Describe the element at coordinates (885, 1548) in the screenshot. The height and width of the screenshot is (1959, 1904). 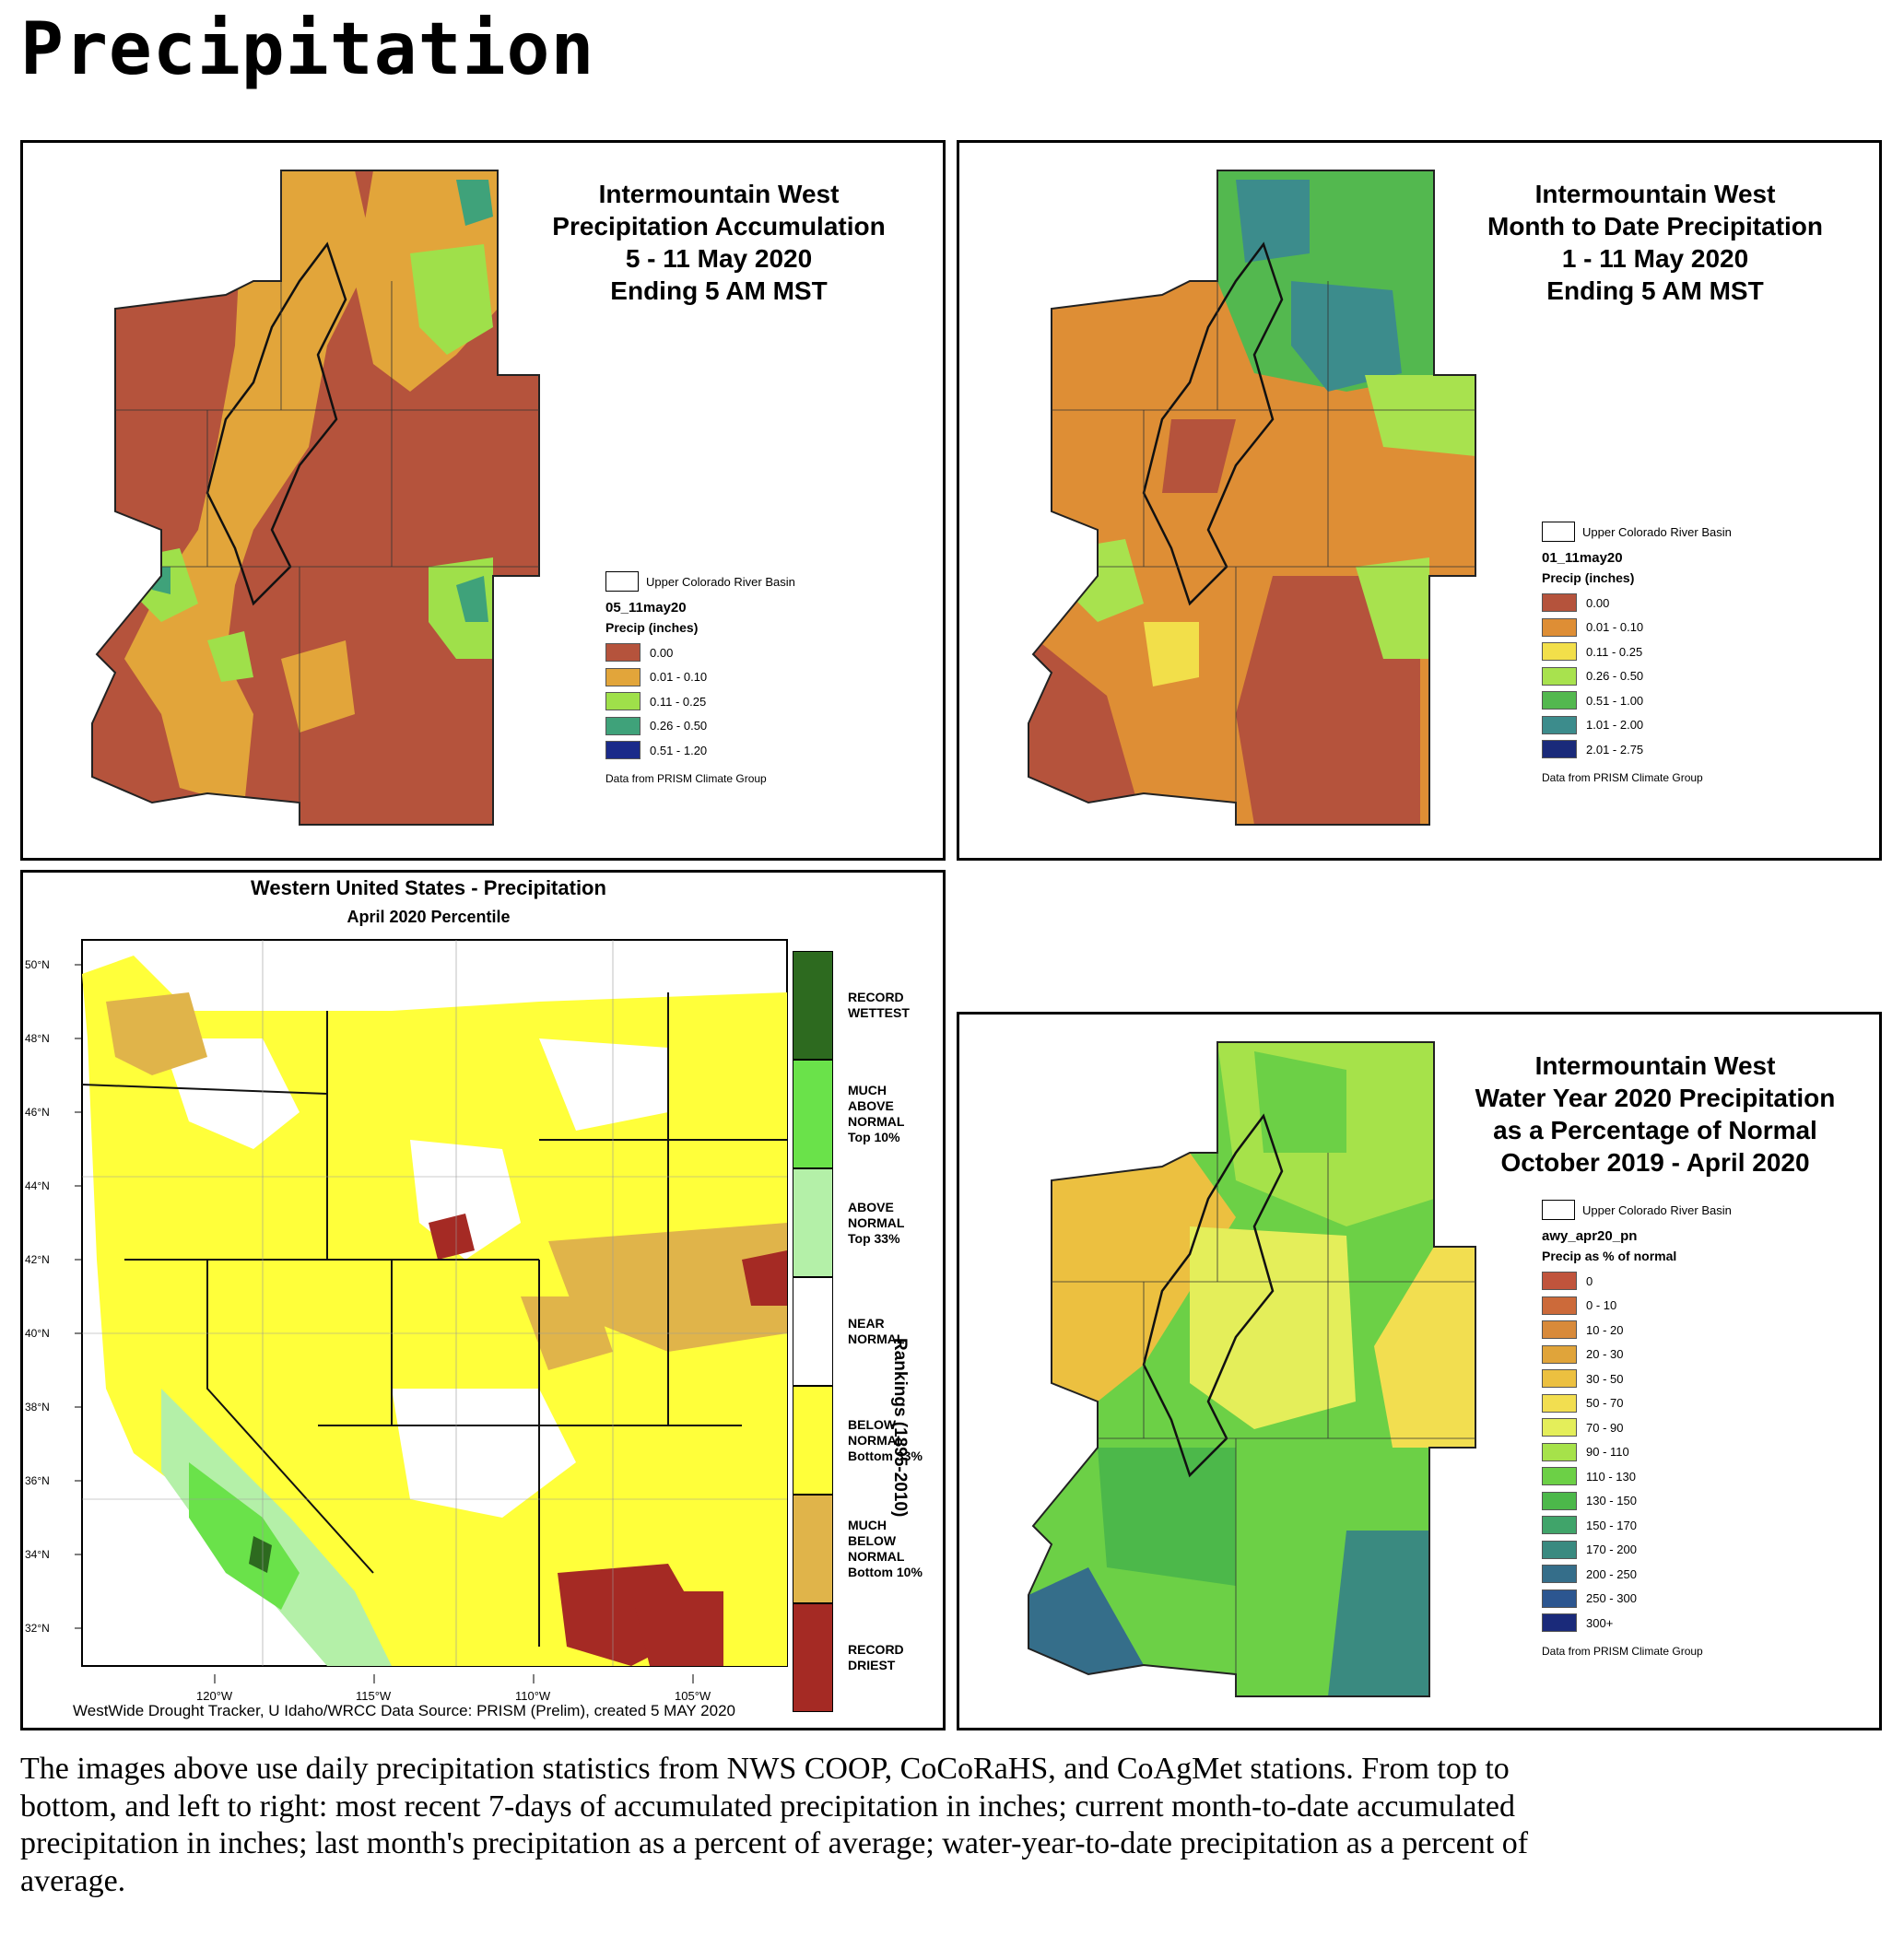
I see `rank-label: MUCH BELOW NORMAL Bottom 10%` at that location.